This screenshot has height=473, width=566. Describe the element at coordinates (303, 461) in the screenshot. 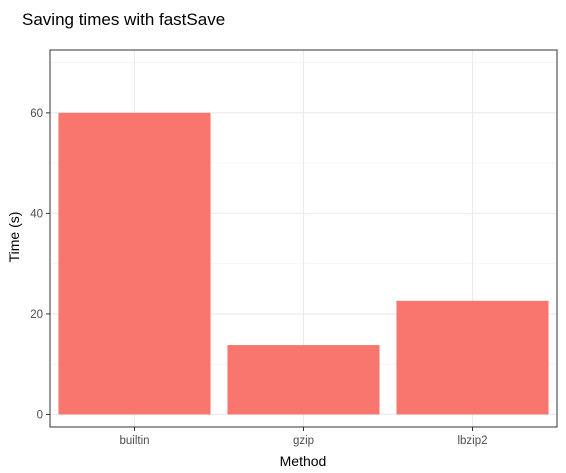

I see `x-axis-title: Method` at that location.